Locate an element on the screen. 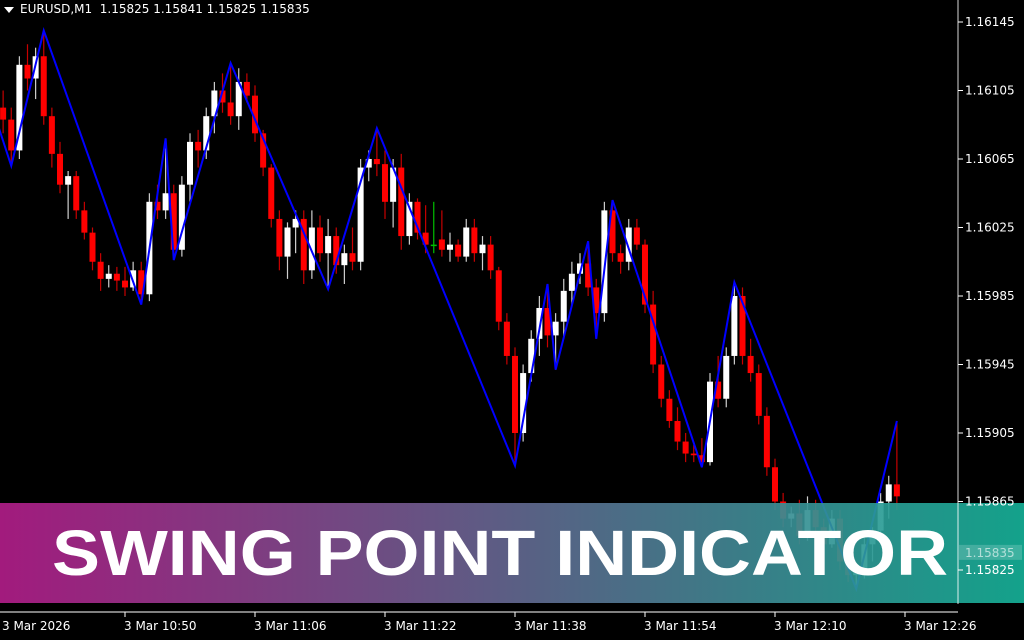  price-tick-label: 1.16105 is located at coordinates (990, 91).